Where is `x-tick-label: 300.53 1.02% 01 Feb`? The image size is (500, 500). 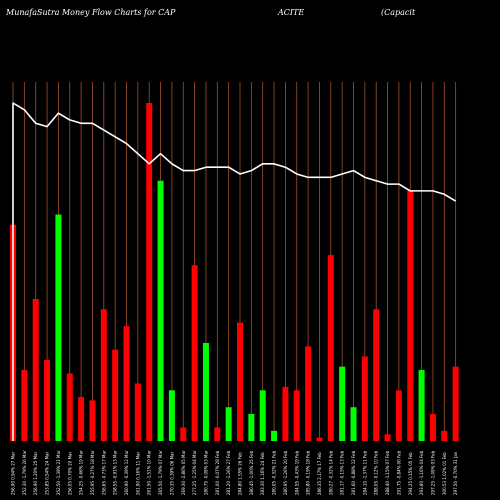
x-tick-label: 300.53 1.02% 01 Feb is located at coordinates (444, 473).